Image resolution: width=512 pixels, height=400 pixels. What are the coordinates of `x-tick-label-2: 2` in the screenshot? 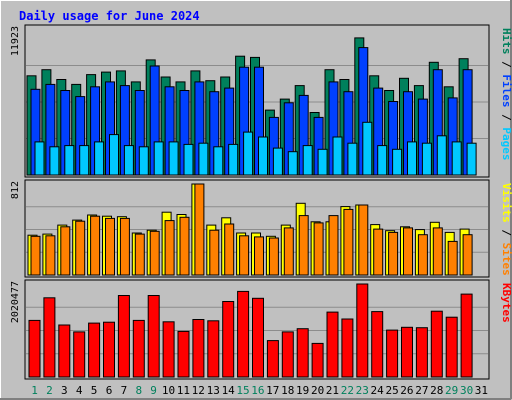 It's located at (49, 390).